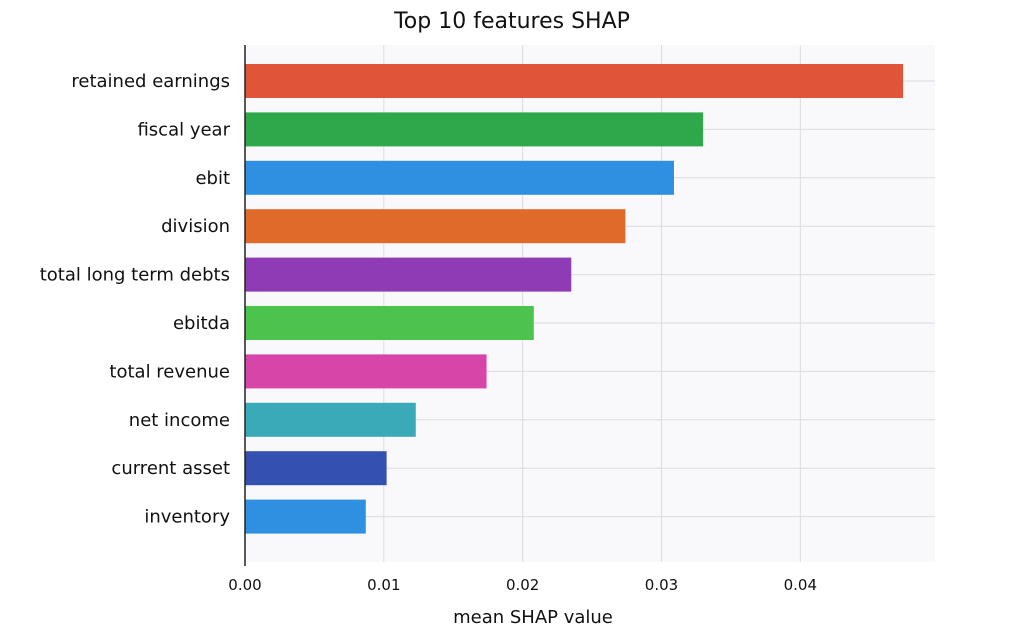 Image resolution: width=1024 pixels, height=640 pixels. I want to click on bar-ebit, so click(459, 177).